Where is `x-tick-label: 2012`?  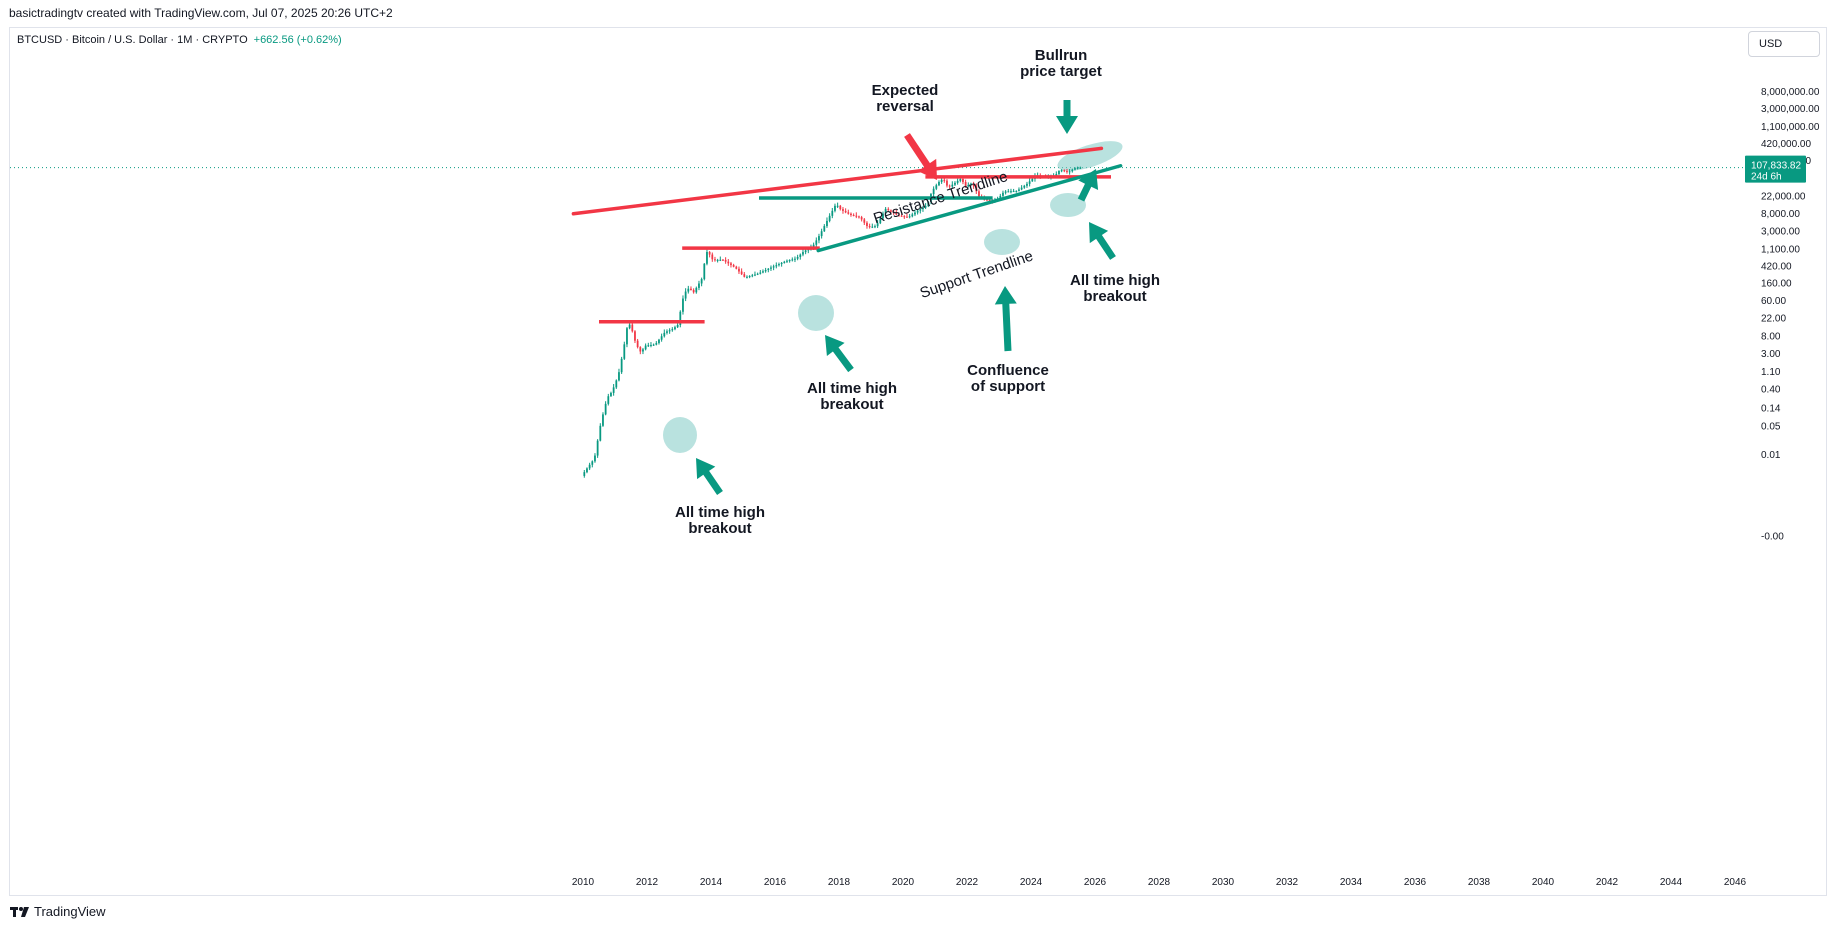
x-tick-label: 2012 is located at coordinates (647, 882).